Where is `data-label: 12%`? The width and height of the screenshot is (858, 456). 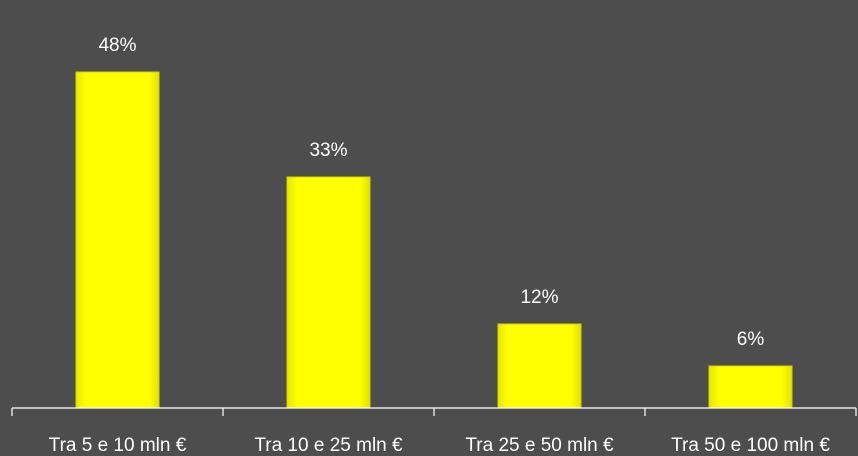
data-label: 12% is located at coordinates (539, 297).